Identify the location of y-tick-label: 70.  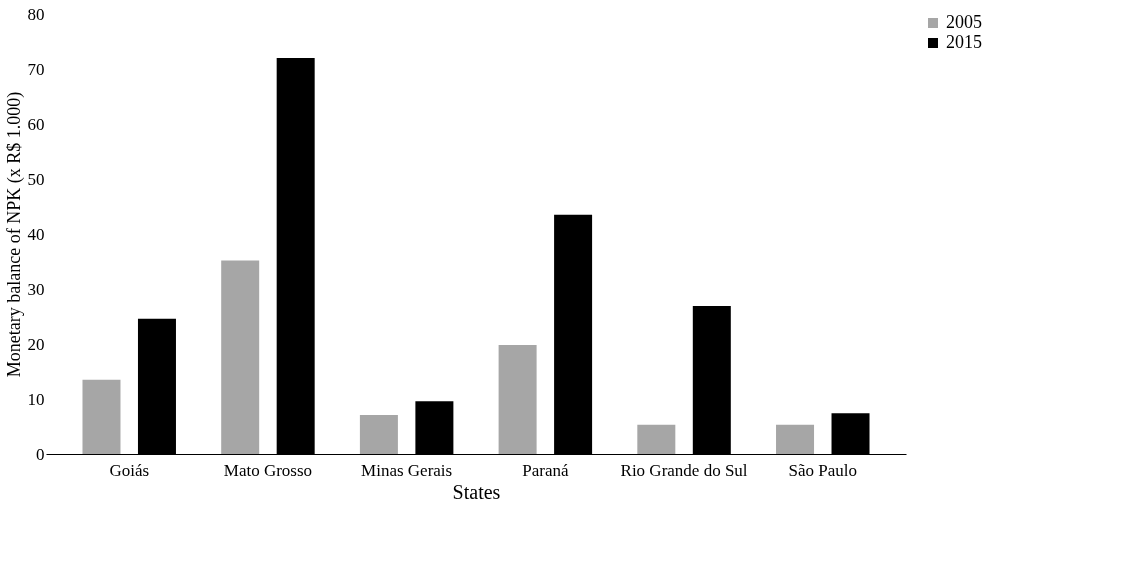
(36, 69).